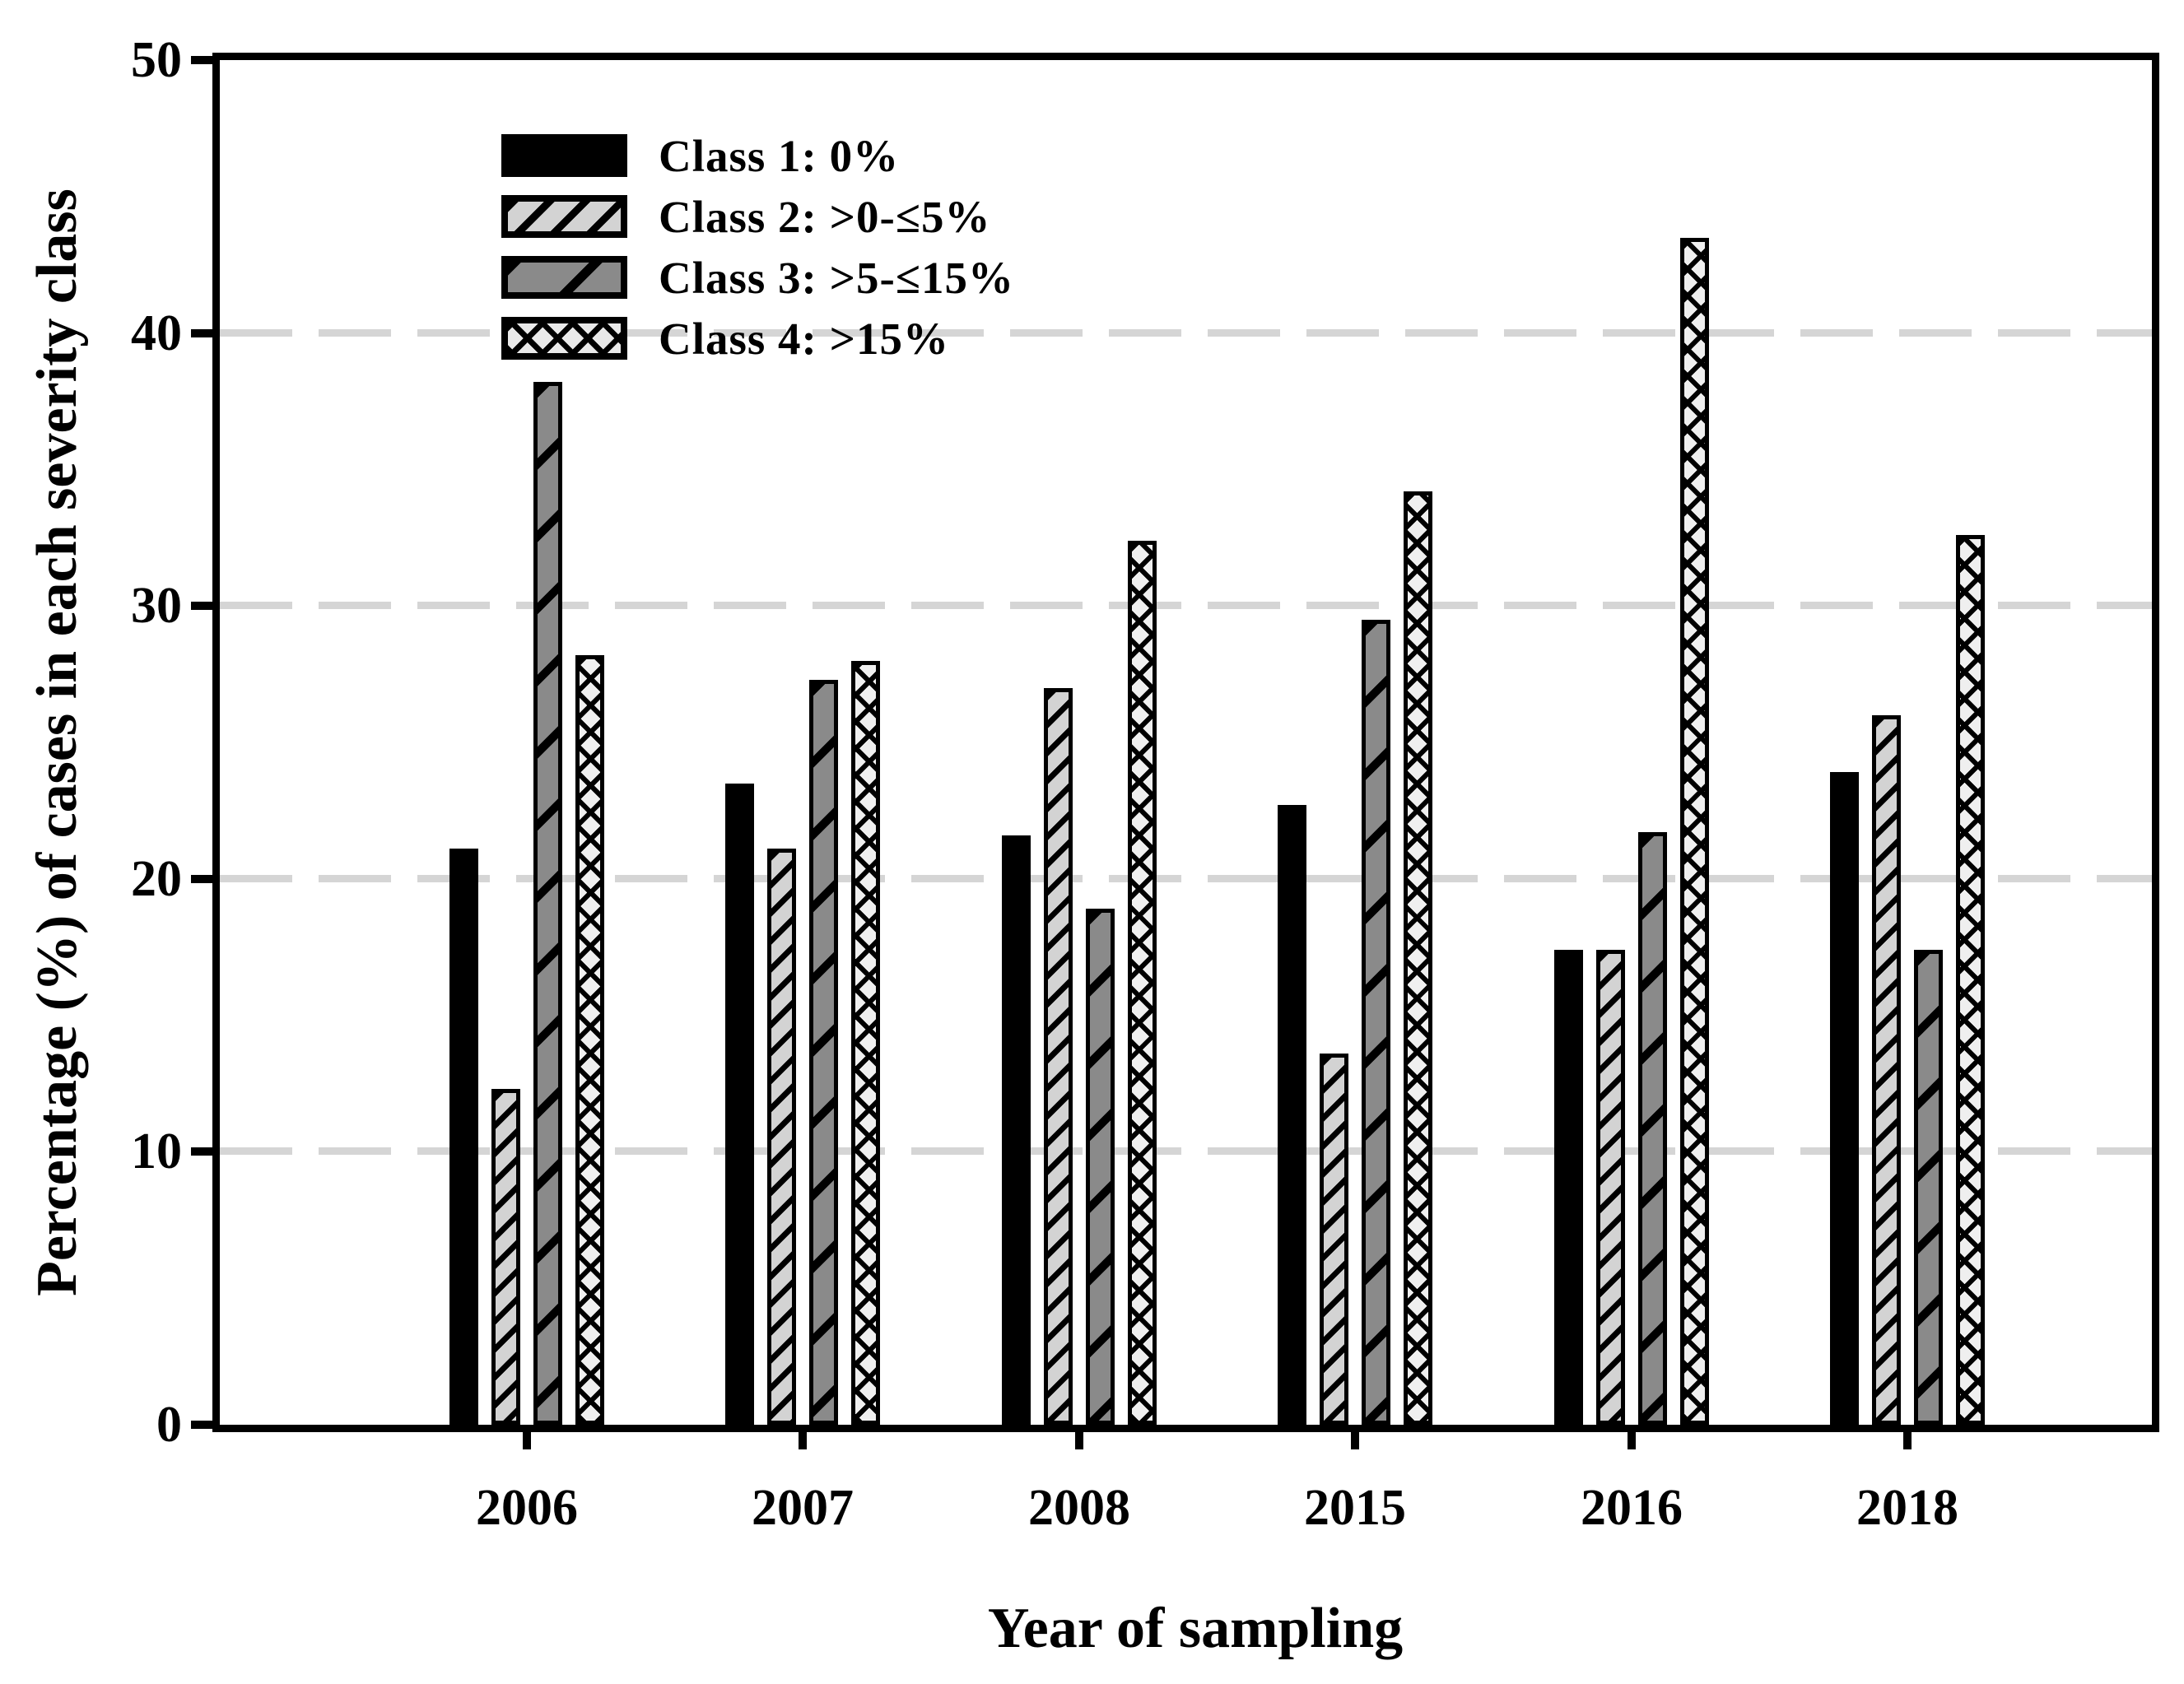 The height and width of the screenshot is (1684, 2184). I want to click on x-tick-2015, so click(1355, 1437).